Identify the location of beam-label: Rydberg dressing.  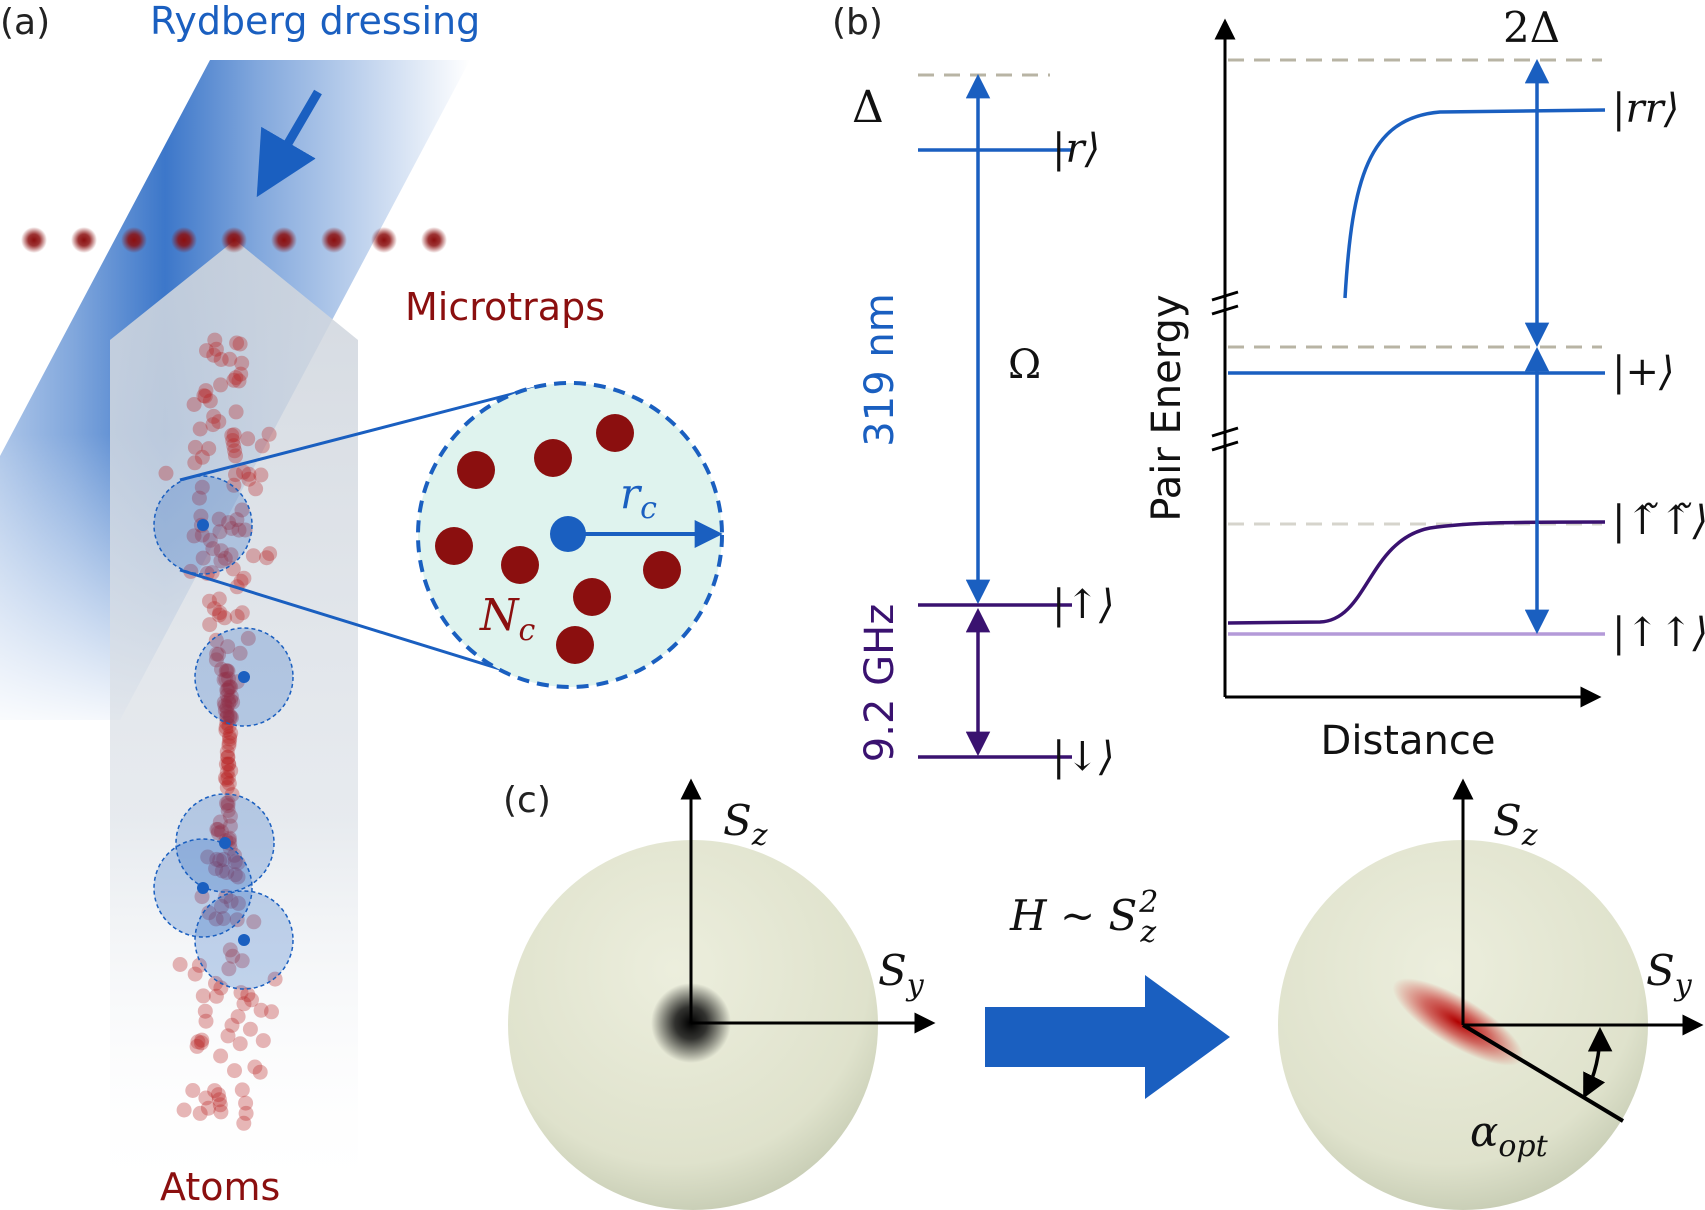
(315, 21).